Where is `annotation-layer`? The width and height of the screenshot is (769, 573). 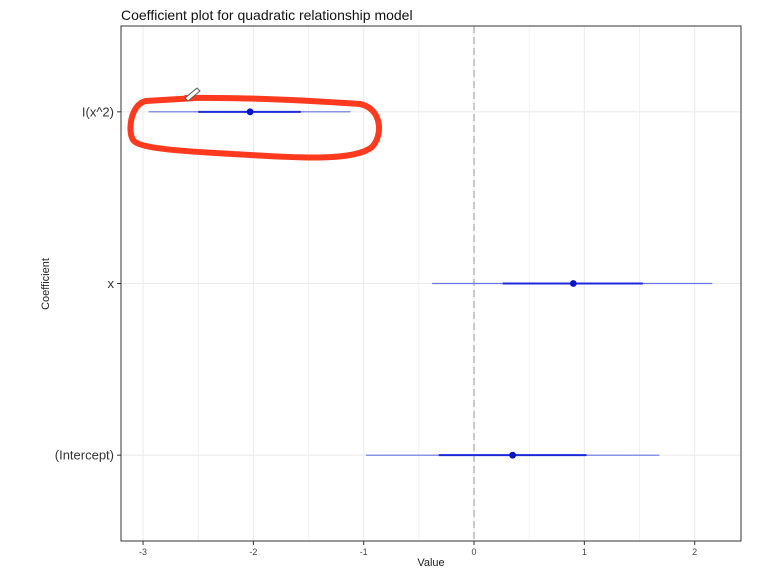
annotation-layer is located at coordinates (254, 124).